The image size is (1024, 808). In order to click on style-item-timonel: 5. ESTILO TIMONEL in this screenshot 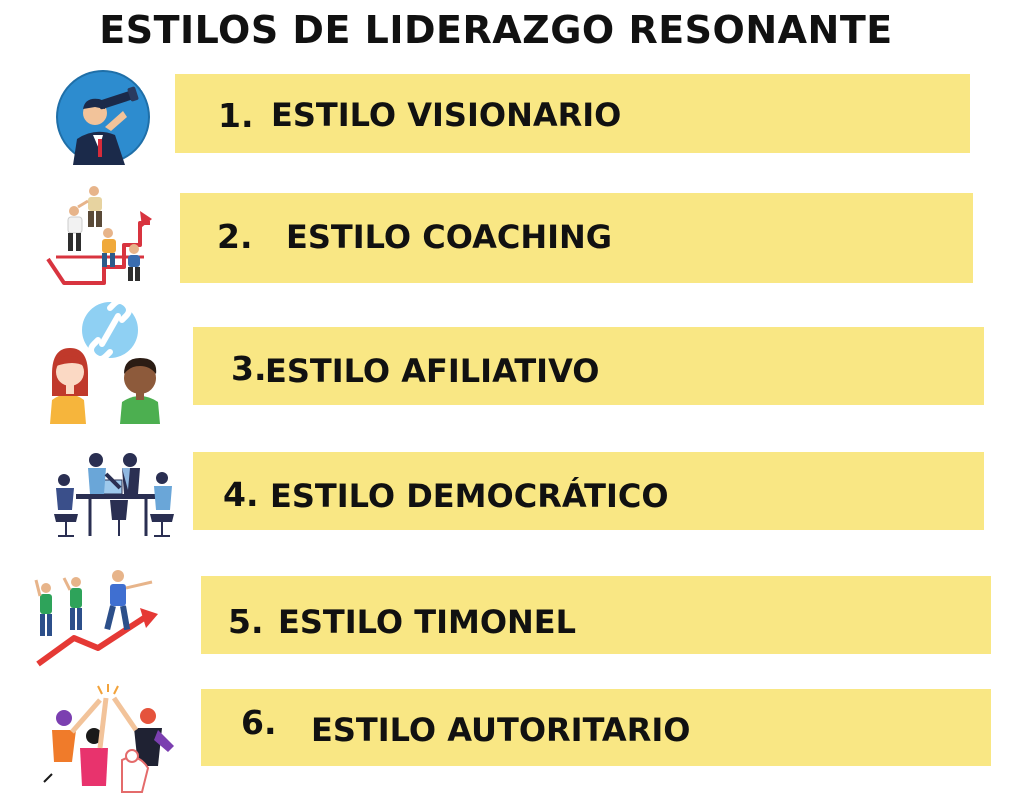, I will do `click(596, 615)`.